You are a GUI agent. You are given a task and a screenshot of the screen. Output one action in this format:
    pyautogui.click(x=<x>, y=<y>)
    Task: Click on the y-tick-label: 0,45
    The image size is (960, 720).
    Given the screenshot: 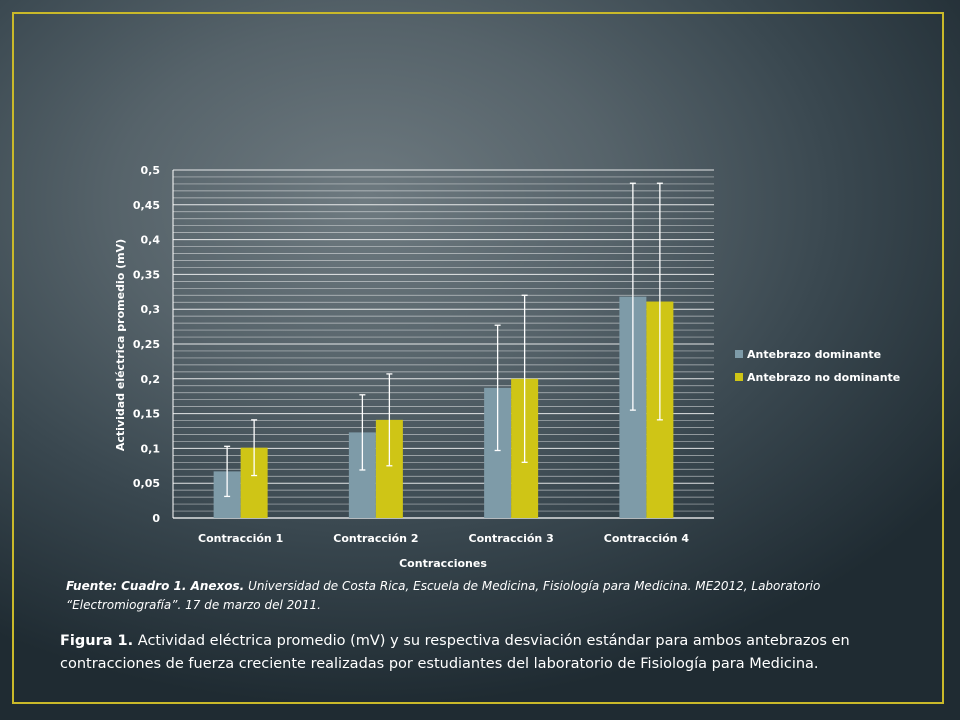 What is the action you would take?
    pyautogui.click(x=146, y=205)
    